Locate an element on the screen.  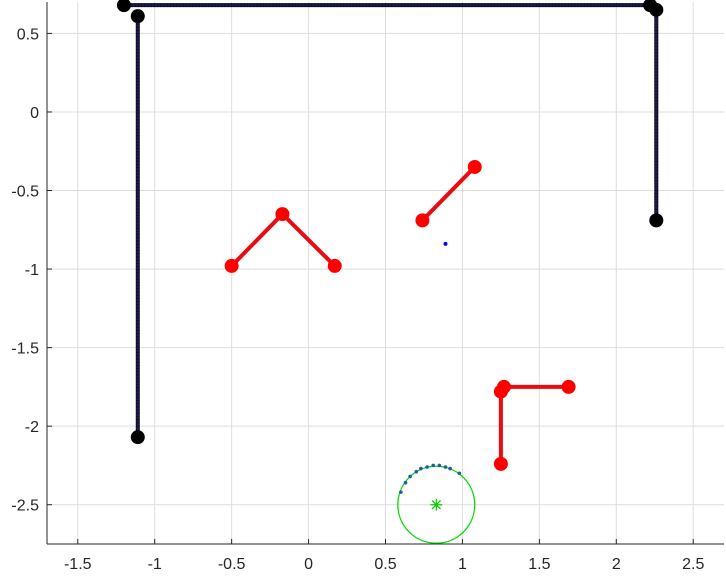
y-tick-label: 0.5 is located at coordinates (28, 34).